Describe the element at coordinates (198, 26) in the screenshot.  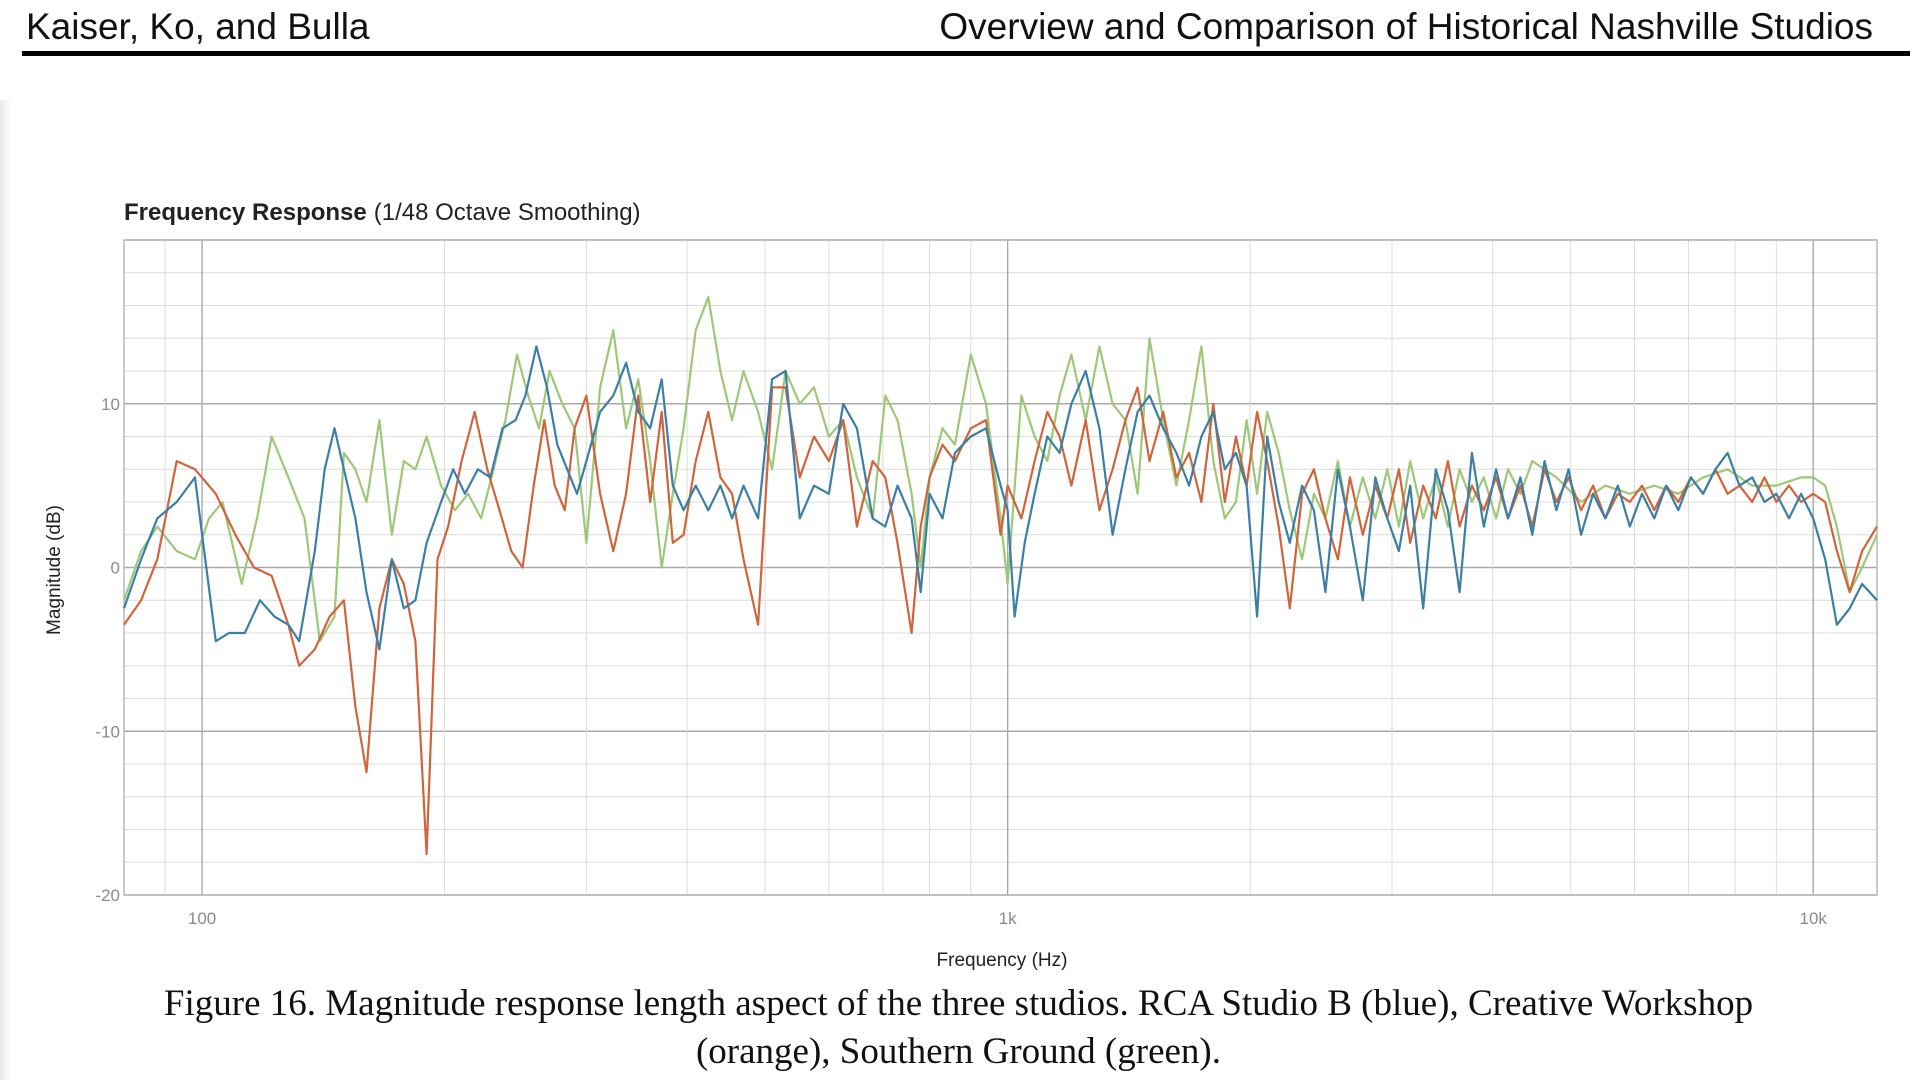
I see `running-header-authors: Kaiser, Ko, and Bulla` at that location.